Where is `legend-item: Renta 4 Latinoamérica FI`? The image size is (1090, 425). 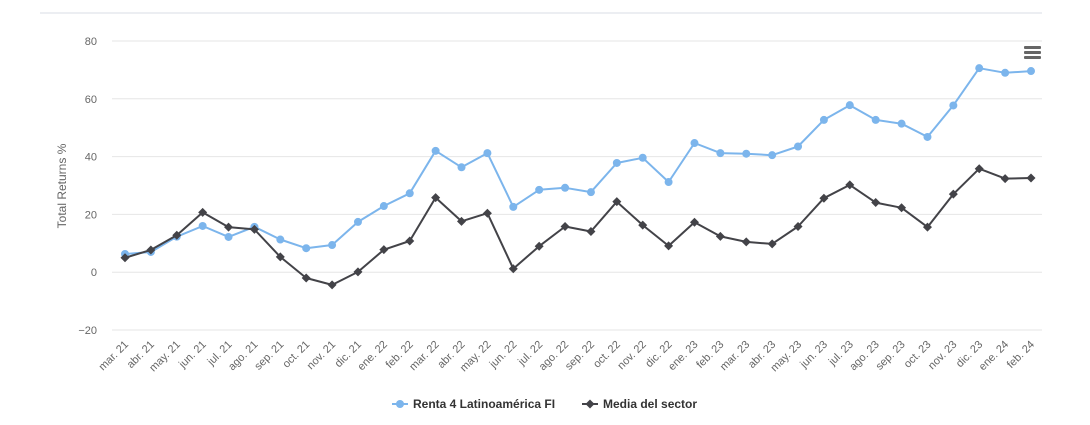 legend-item: Renta 4 Latinoamérica FI is located at coordinates (473, 404).